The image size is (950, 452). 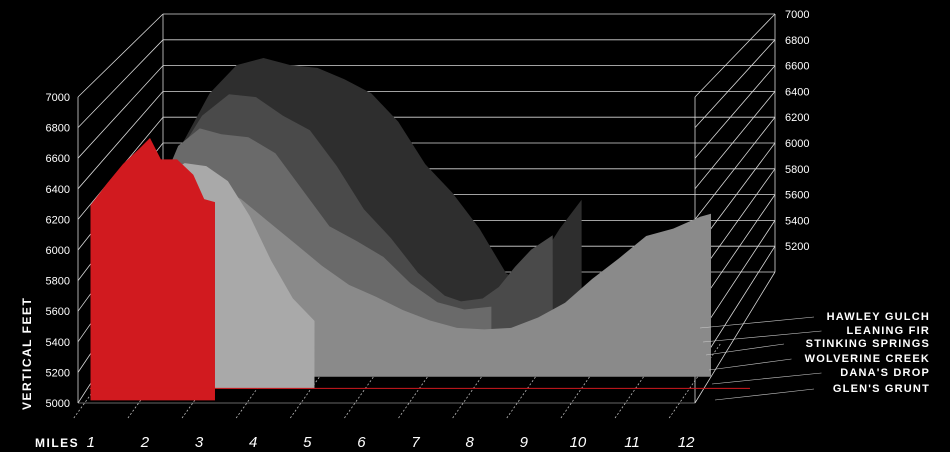 What do you see at coordinates (632, 442) in the screenshot?
I see `x-tick-label: 11` at bounding box center [632, 442].